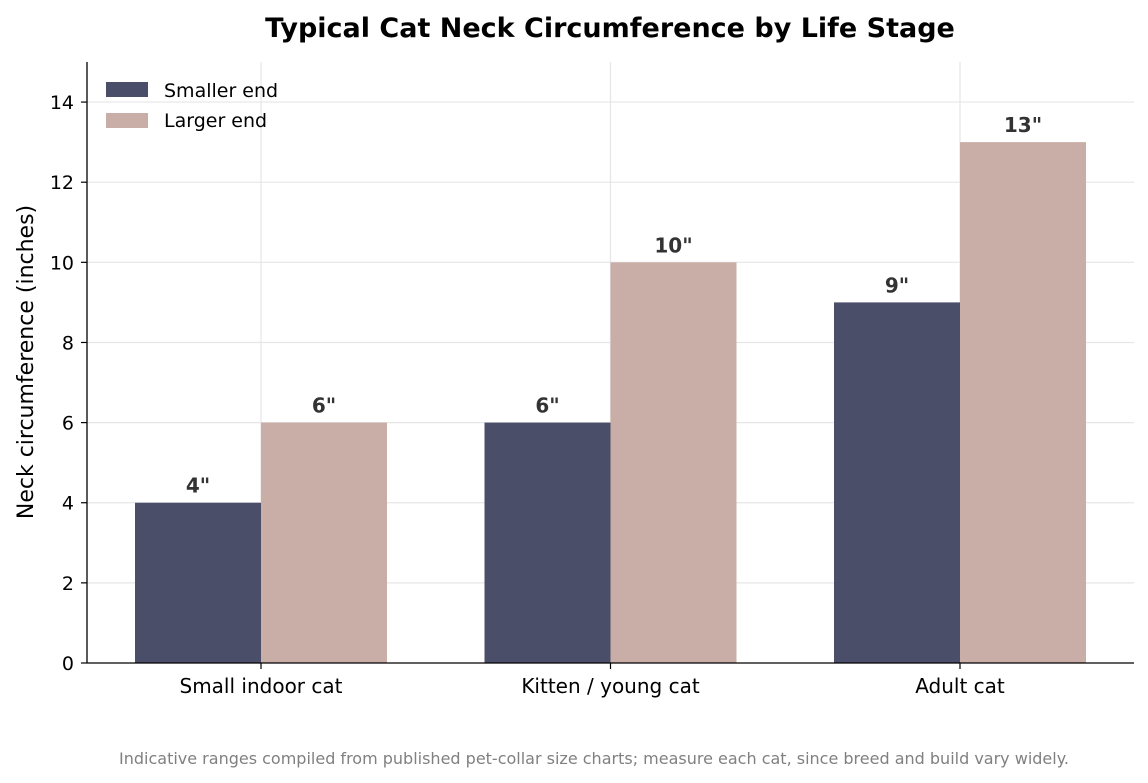 The height and width of the screenshot is (783, 1148). What do you see at coordinates (960, 686) in the screenshot?
I see `x-tick-label: Adult cat` at bounding box center [960, 686].